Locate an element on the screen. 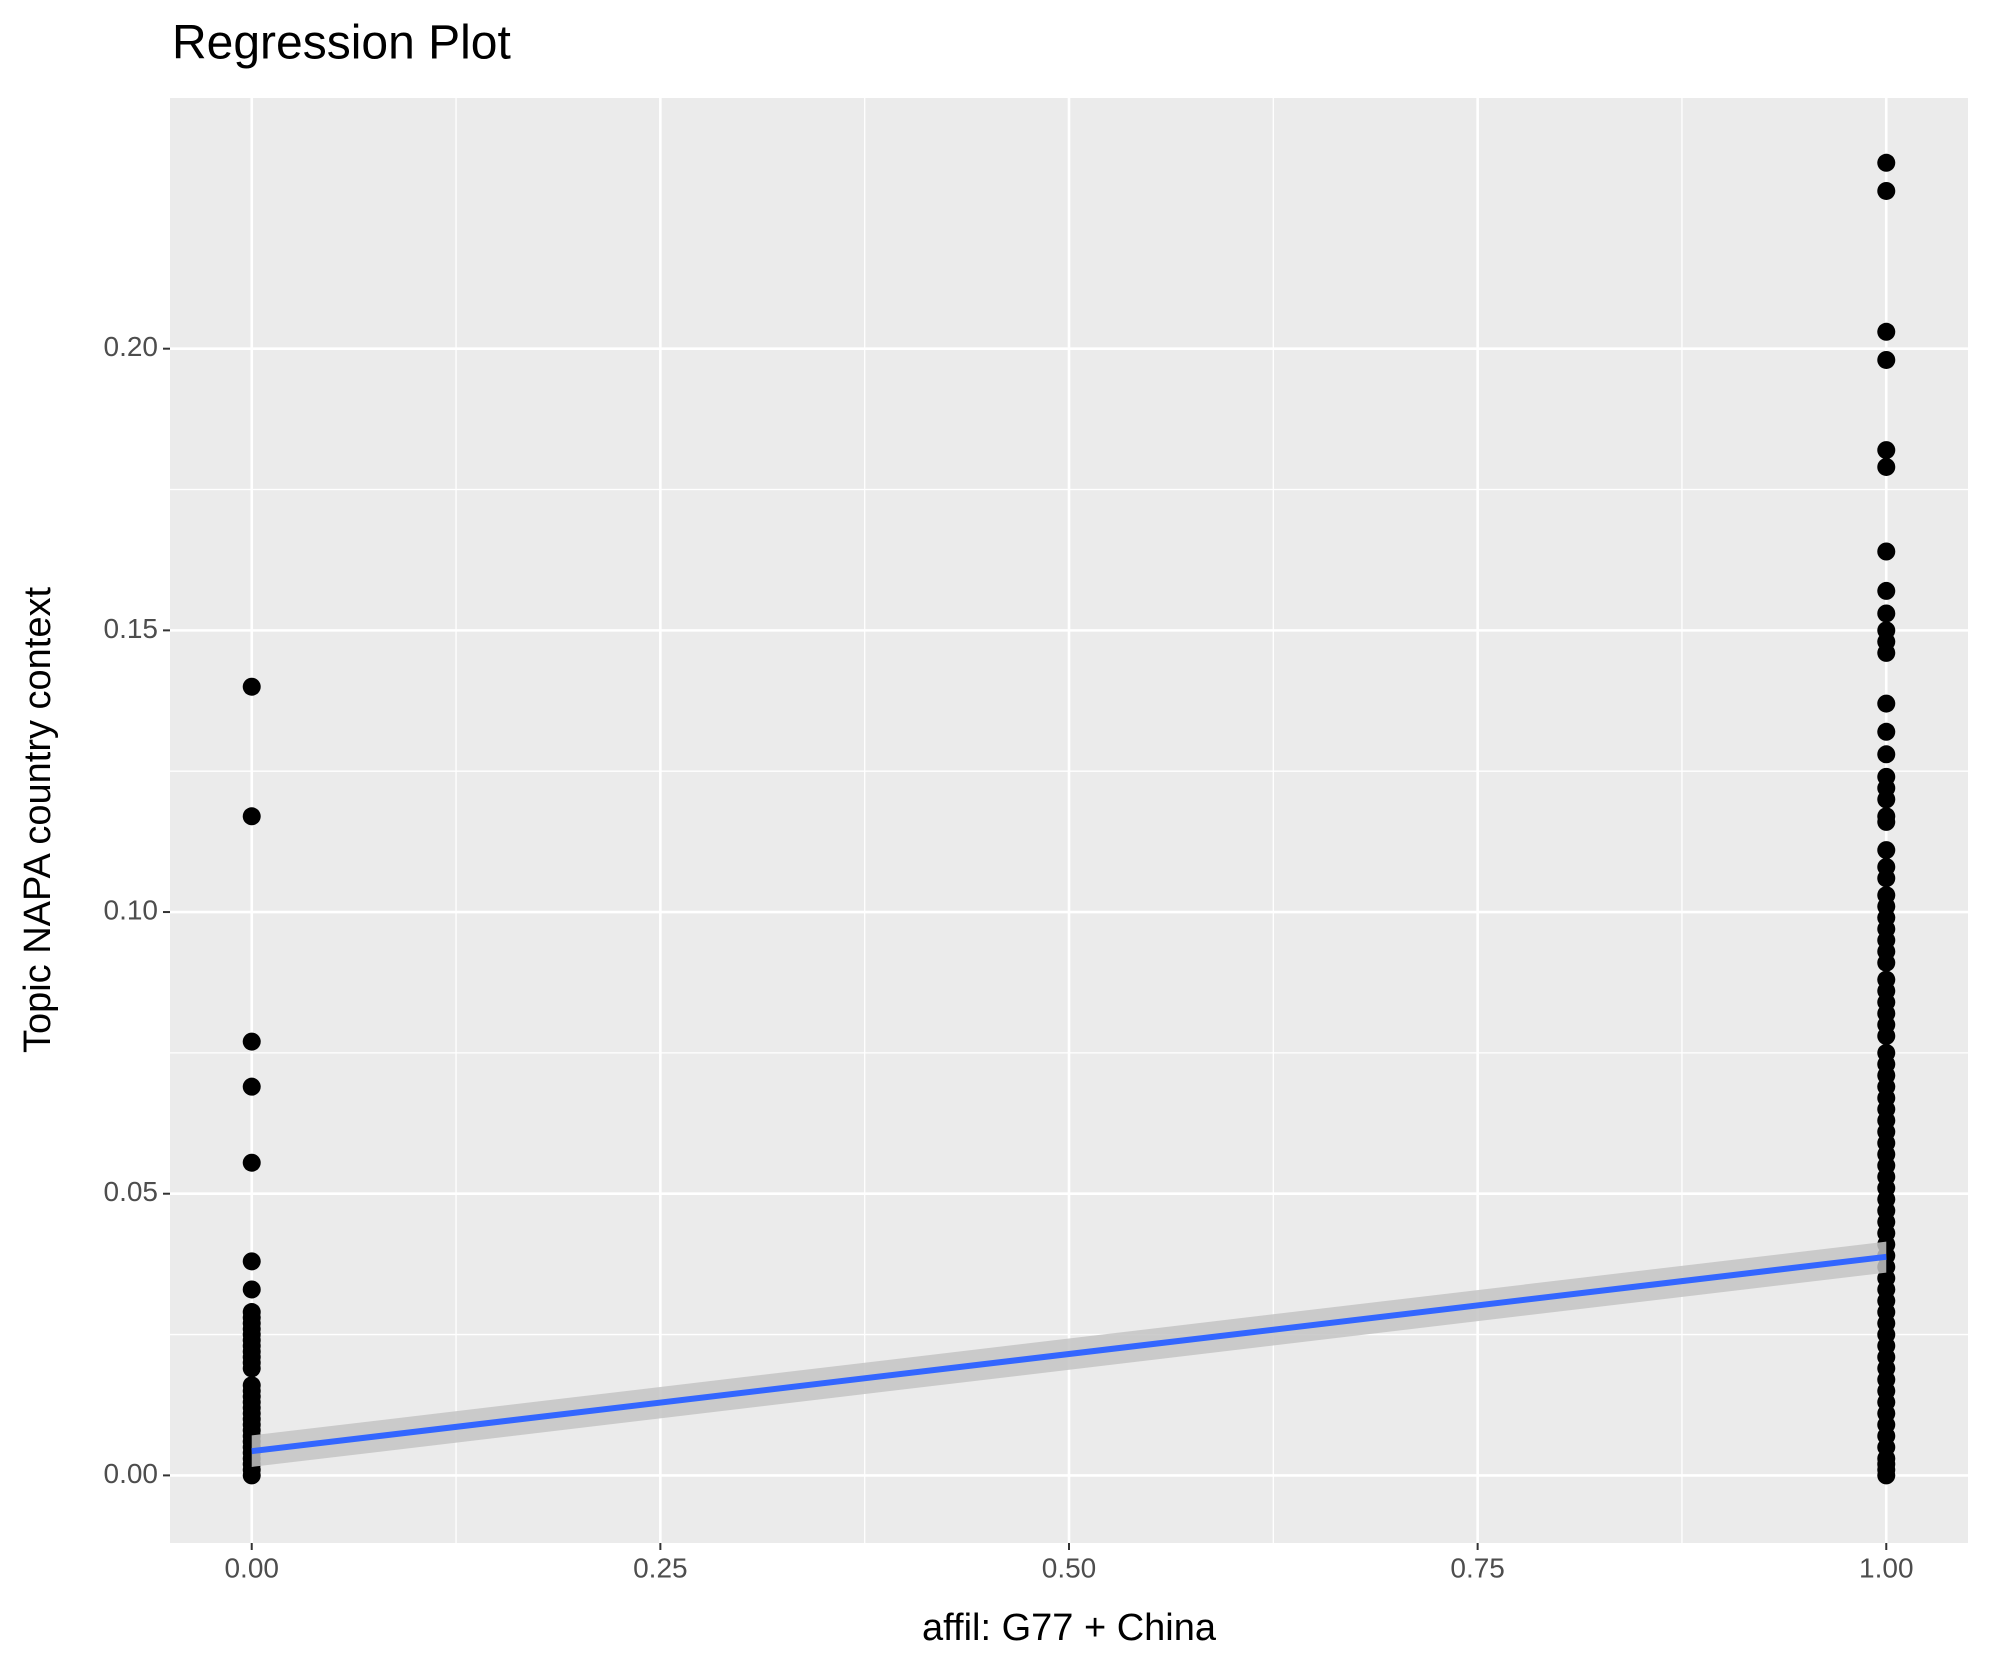  x-tick-label: 0.75 is located at coordinates (1477, 1567).